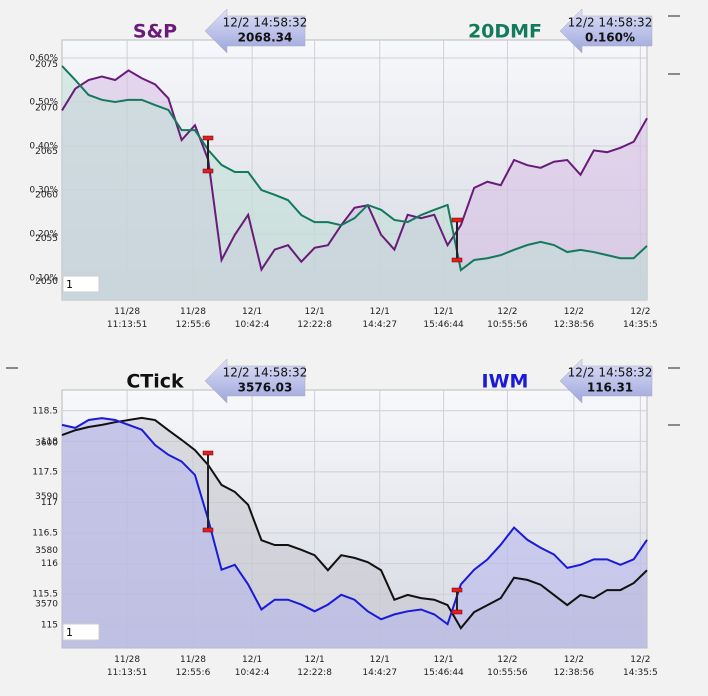 The height and width of the screenshot is (696, 708). I want to click on callout-value: 2068.34, so click(265, 38).